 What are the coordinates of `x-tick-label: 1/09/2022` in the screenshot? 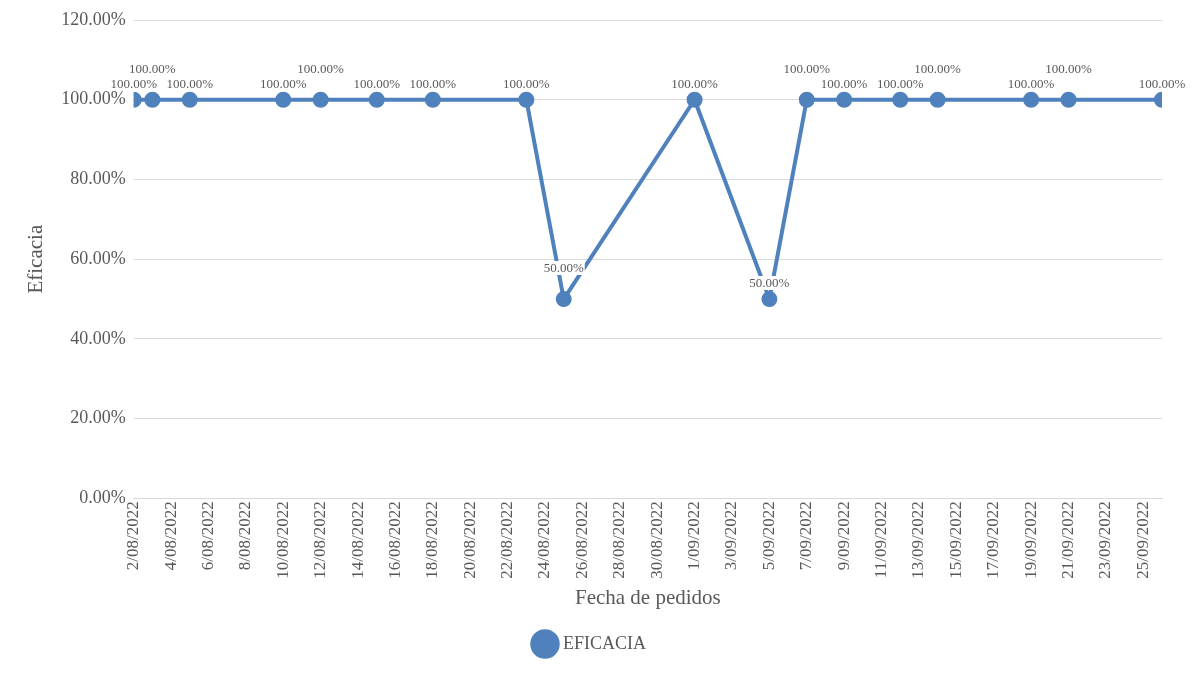 It's located at (694, 536).